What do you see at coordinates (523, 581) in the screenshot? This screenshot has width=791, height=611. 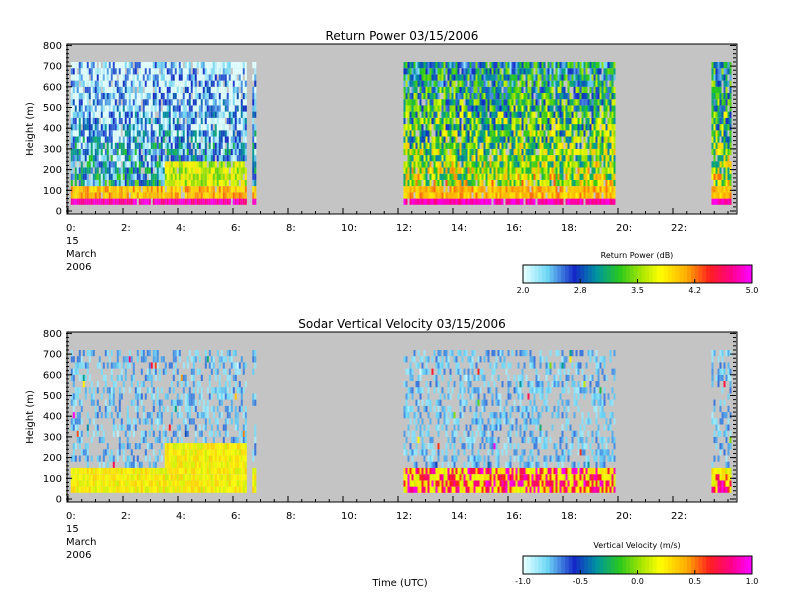 I see `colorbar-tick-label: -1.0` at bounding box center [523, 581].